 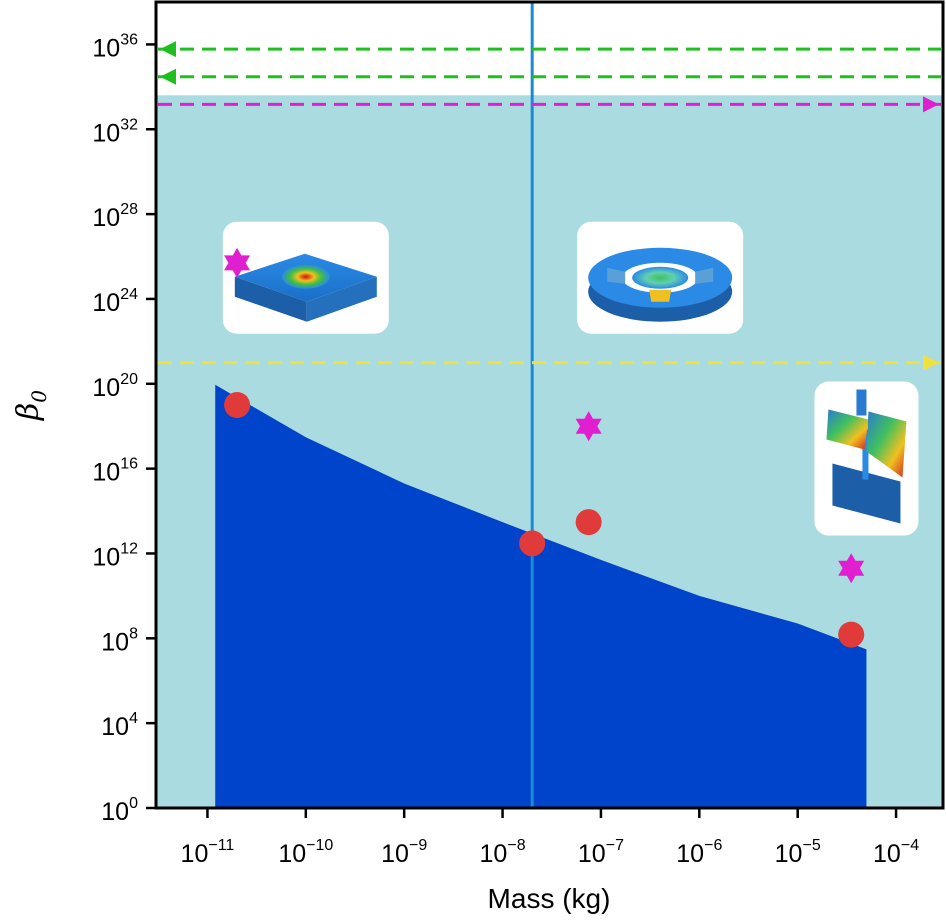 I want to click on y-axis-title: β0, so click(x=31, y=405).